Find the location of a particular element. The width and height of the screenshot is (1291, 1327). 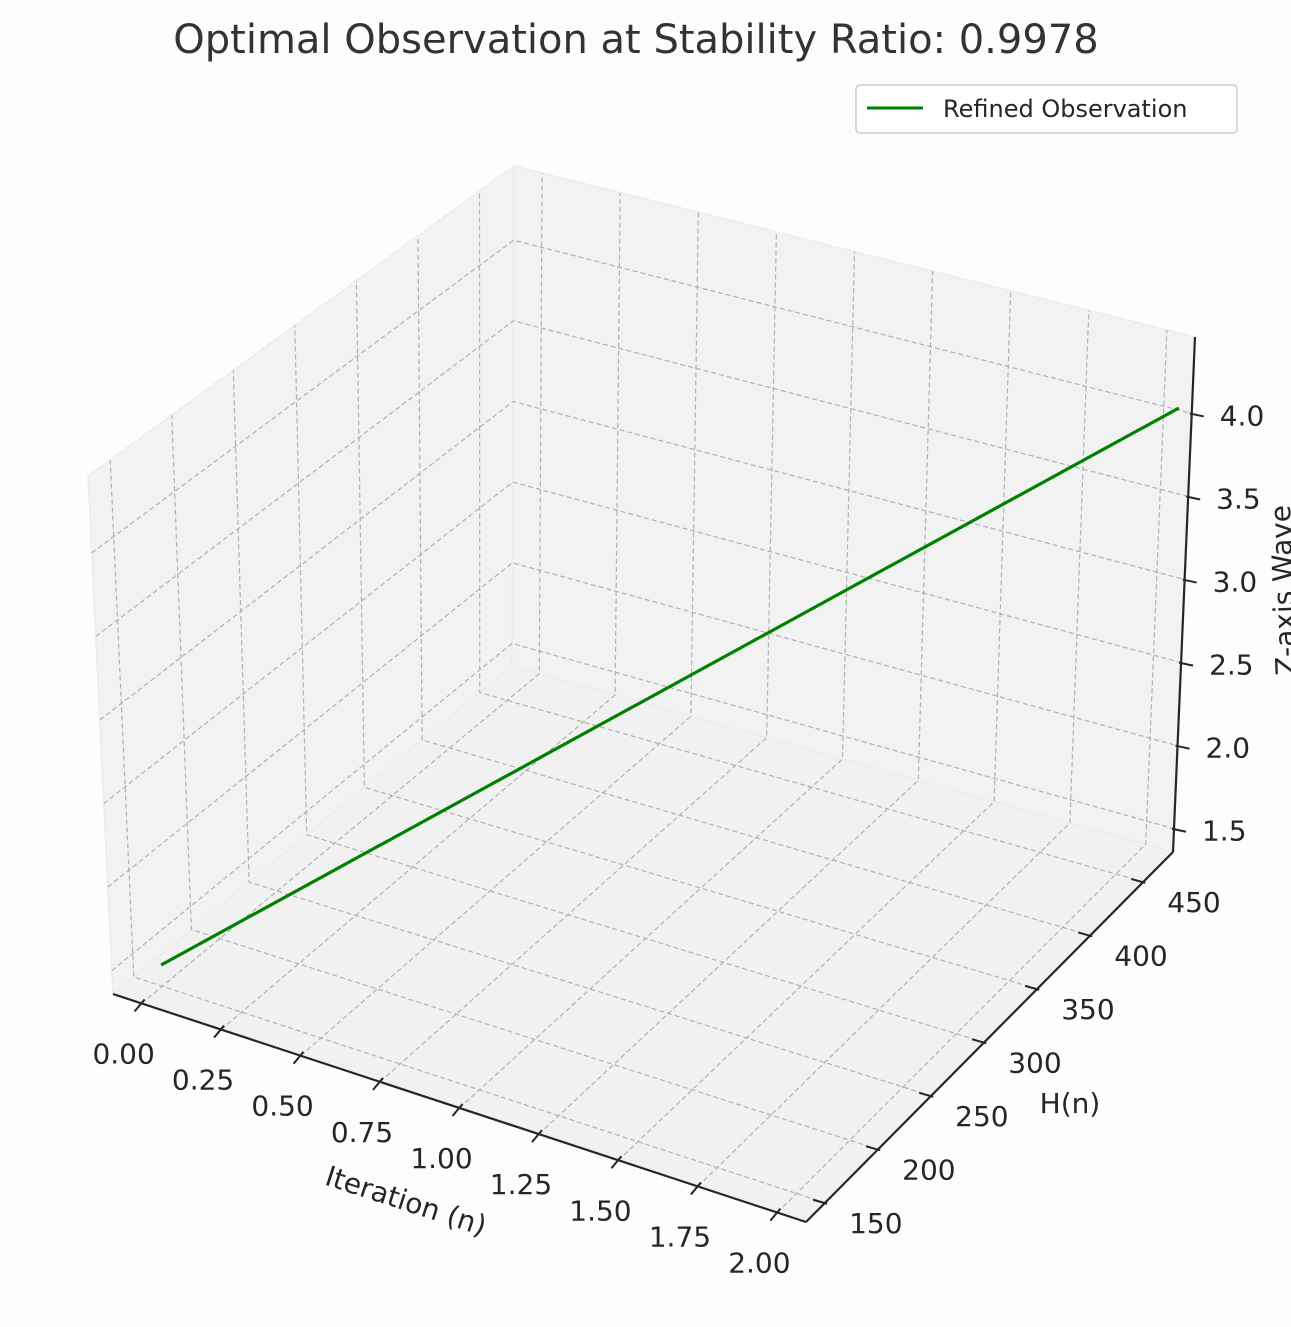

y-axis-line is located at coordinates (989, 1037).